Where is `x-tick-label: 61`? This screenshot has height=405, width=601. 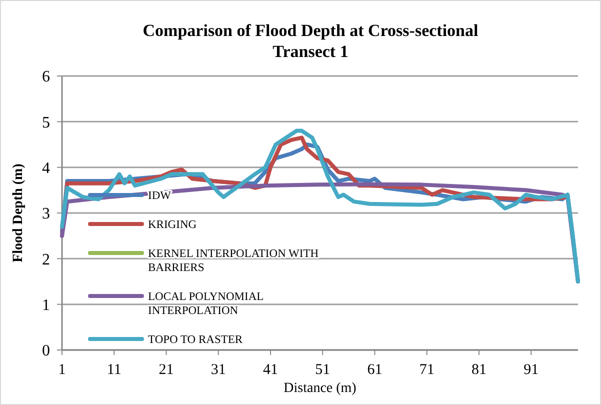 x-tick-label: 61 is located at coordinates (374, 370).